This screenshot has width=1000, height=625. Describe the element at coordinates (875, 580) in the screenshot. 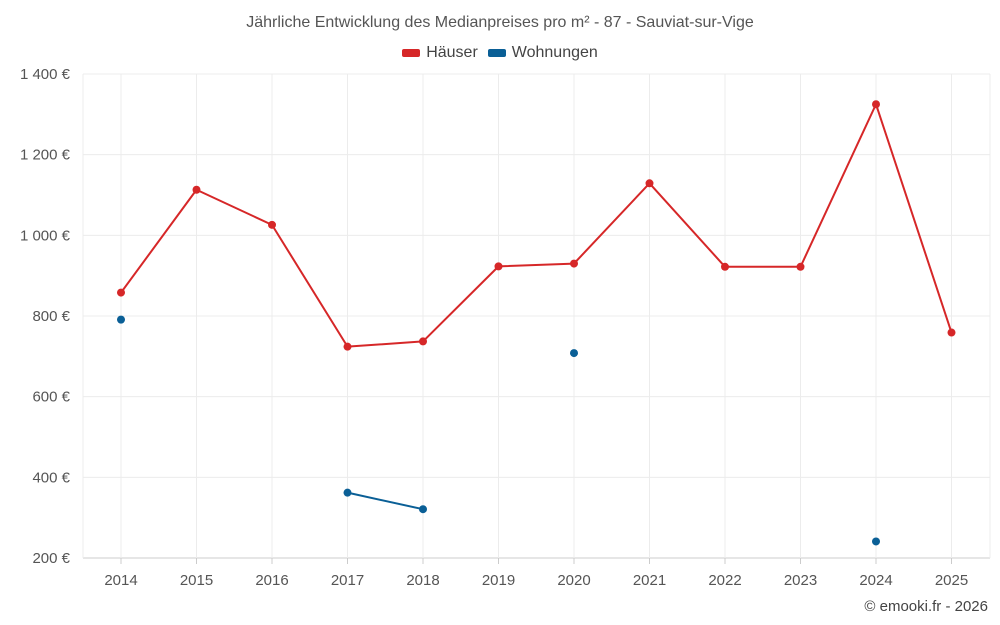

I see `x-tick-label: 2024` at that location.